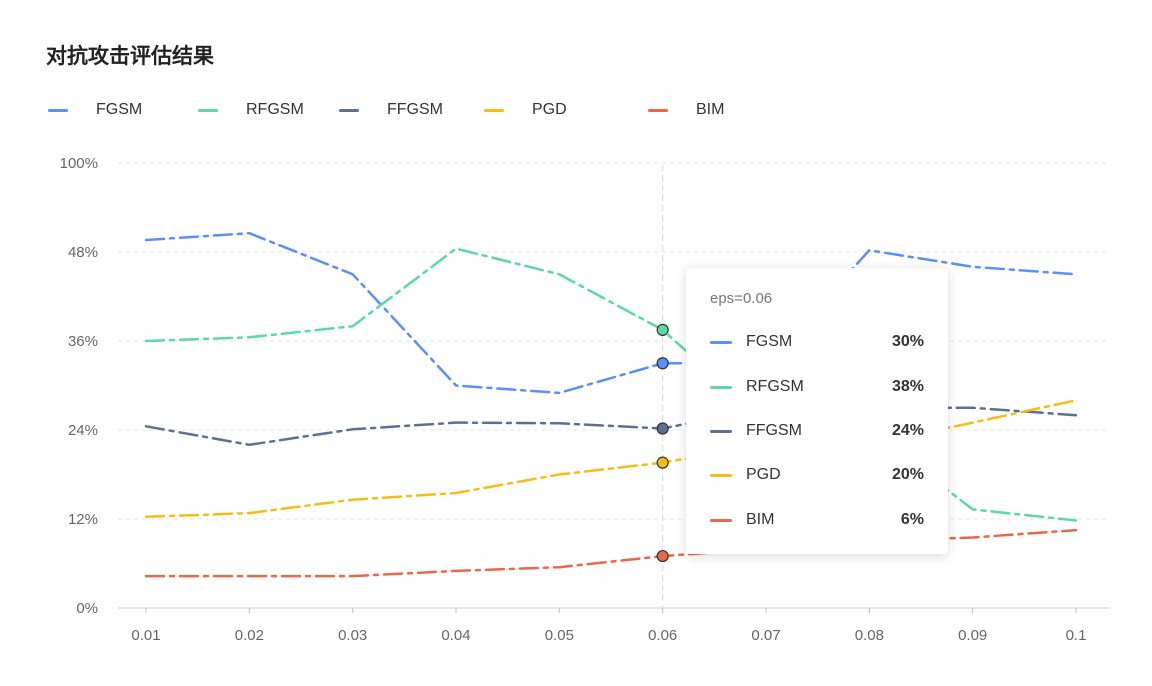  What do you see at coordinates (658, 110) in the screenshot?
I see `legend-swatch-bim` at bounding box center [658, 110].